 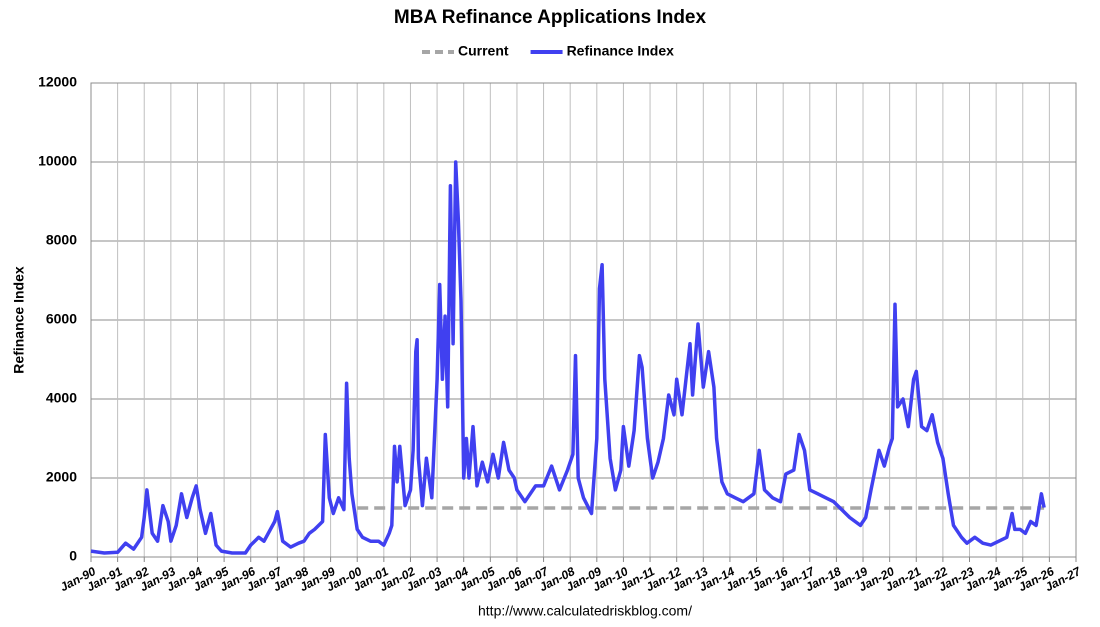 What do you see at coordinates (61, 319) in the screenshot?
I see `y-tick-label: 6000` at bounding box center [61, 319].